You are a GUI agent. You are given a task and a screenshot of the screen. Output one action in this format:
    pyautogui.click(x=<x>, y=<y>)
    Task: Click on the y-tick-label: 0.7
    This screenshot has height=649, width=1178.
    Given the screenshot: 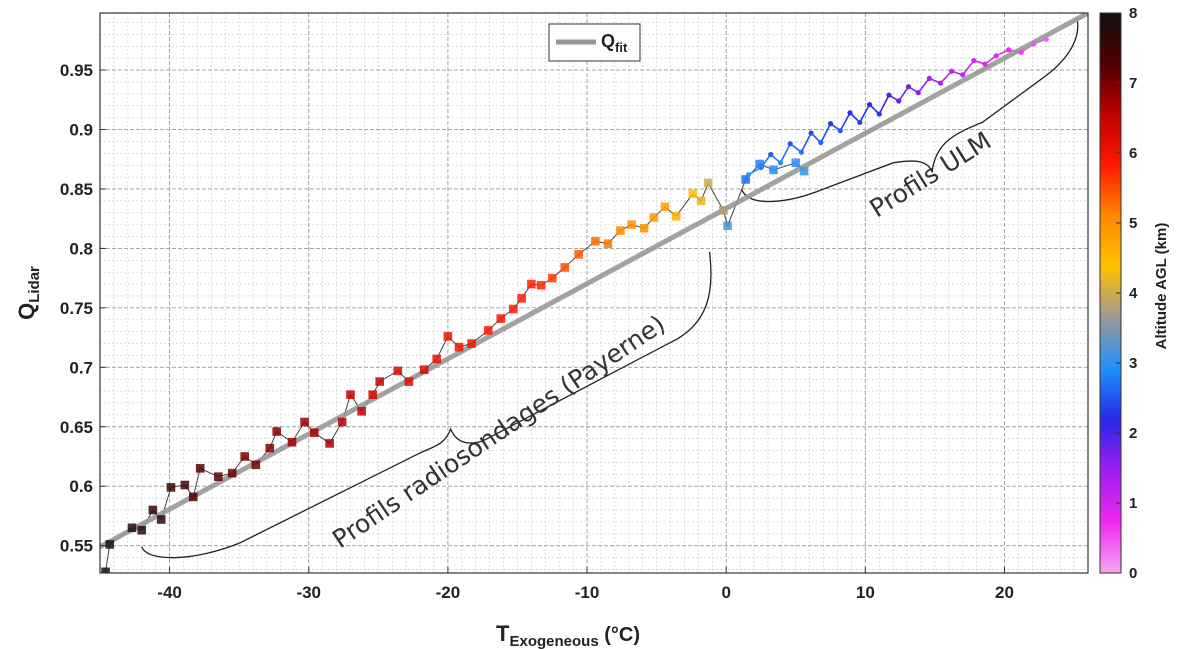 What is the action you would take?
    pyautogui.click(x=81, y=367)
    